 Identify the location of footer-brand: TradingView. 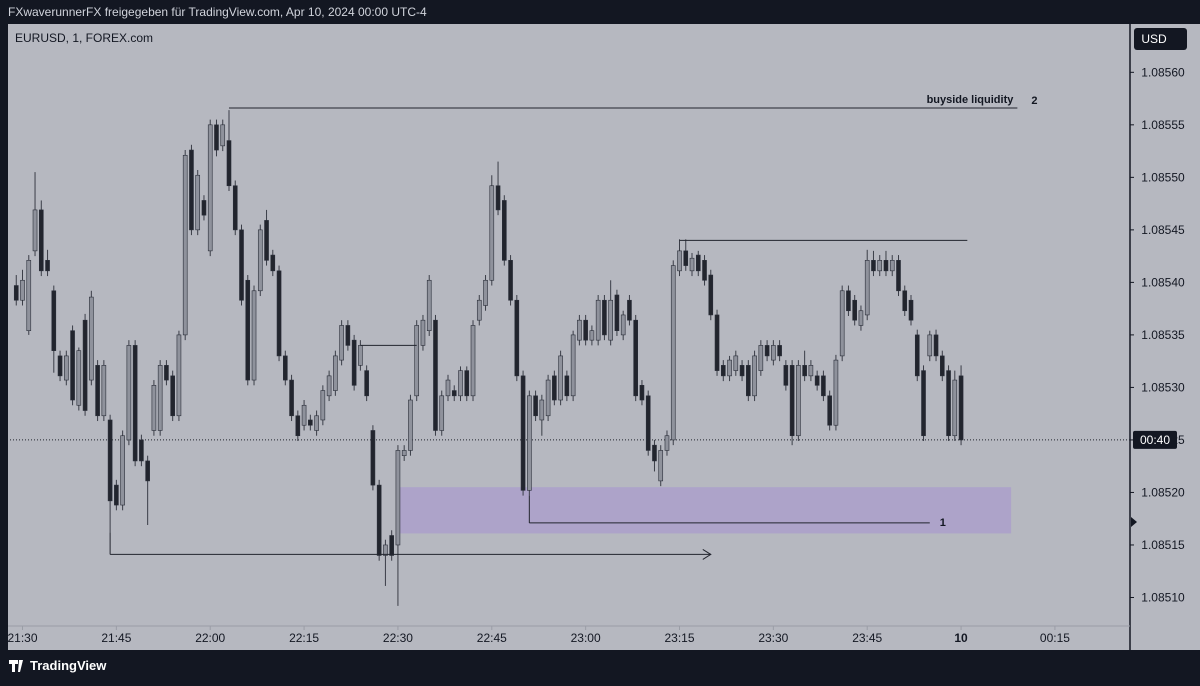
(68, 665).